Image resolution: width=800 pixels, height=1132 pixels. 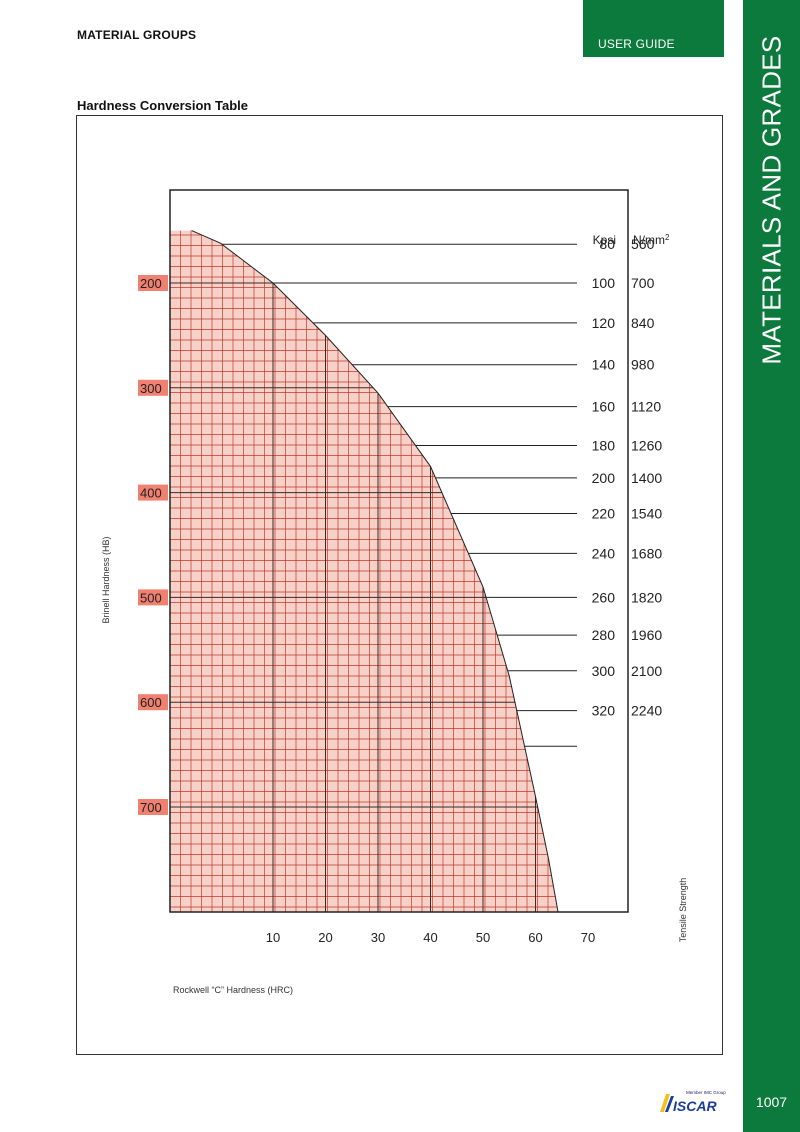 What do you see at coordinates (669, 1104) in the screenshot?
I see `logo-mark-blue` at bounding box center [669, 1104].